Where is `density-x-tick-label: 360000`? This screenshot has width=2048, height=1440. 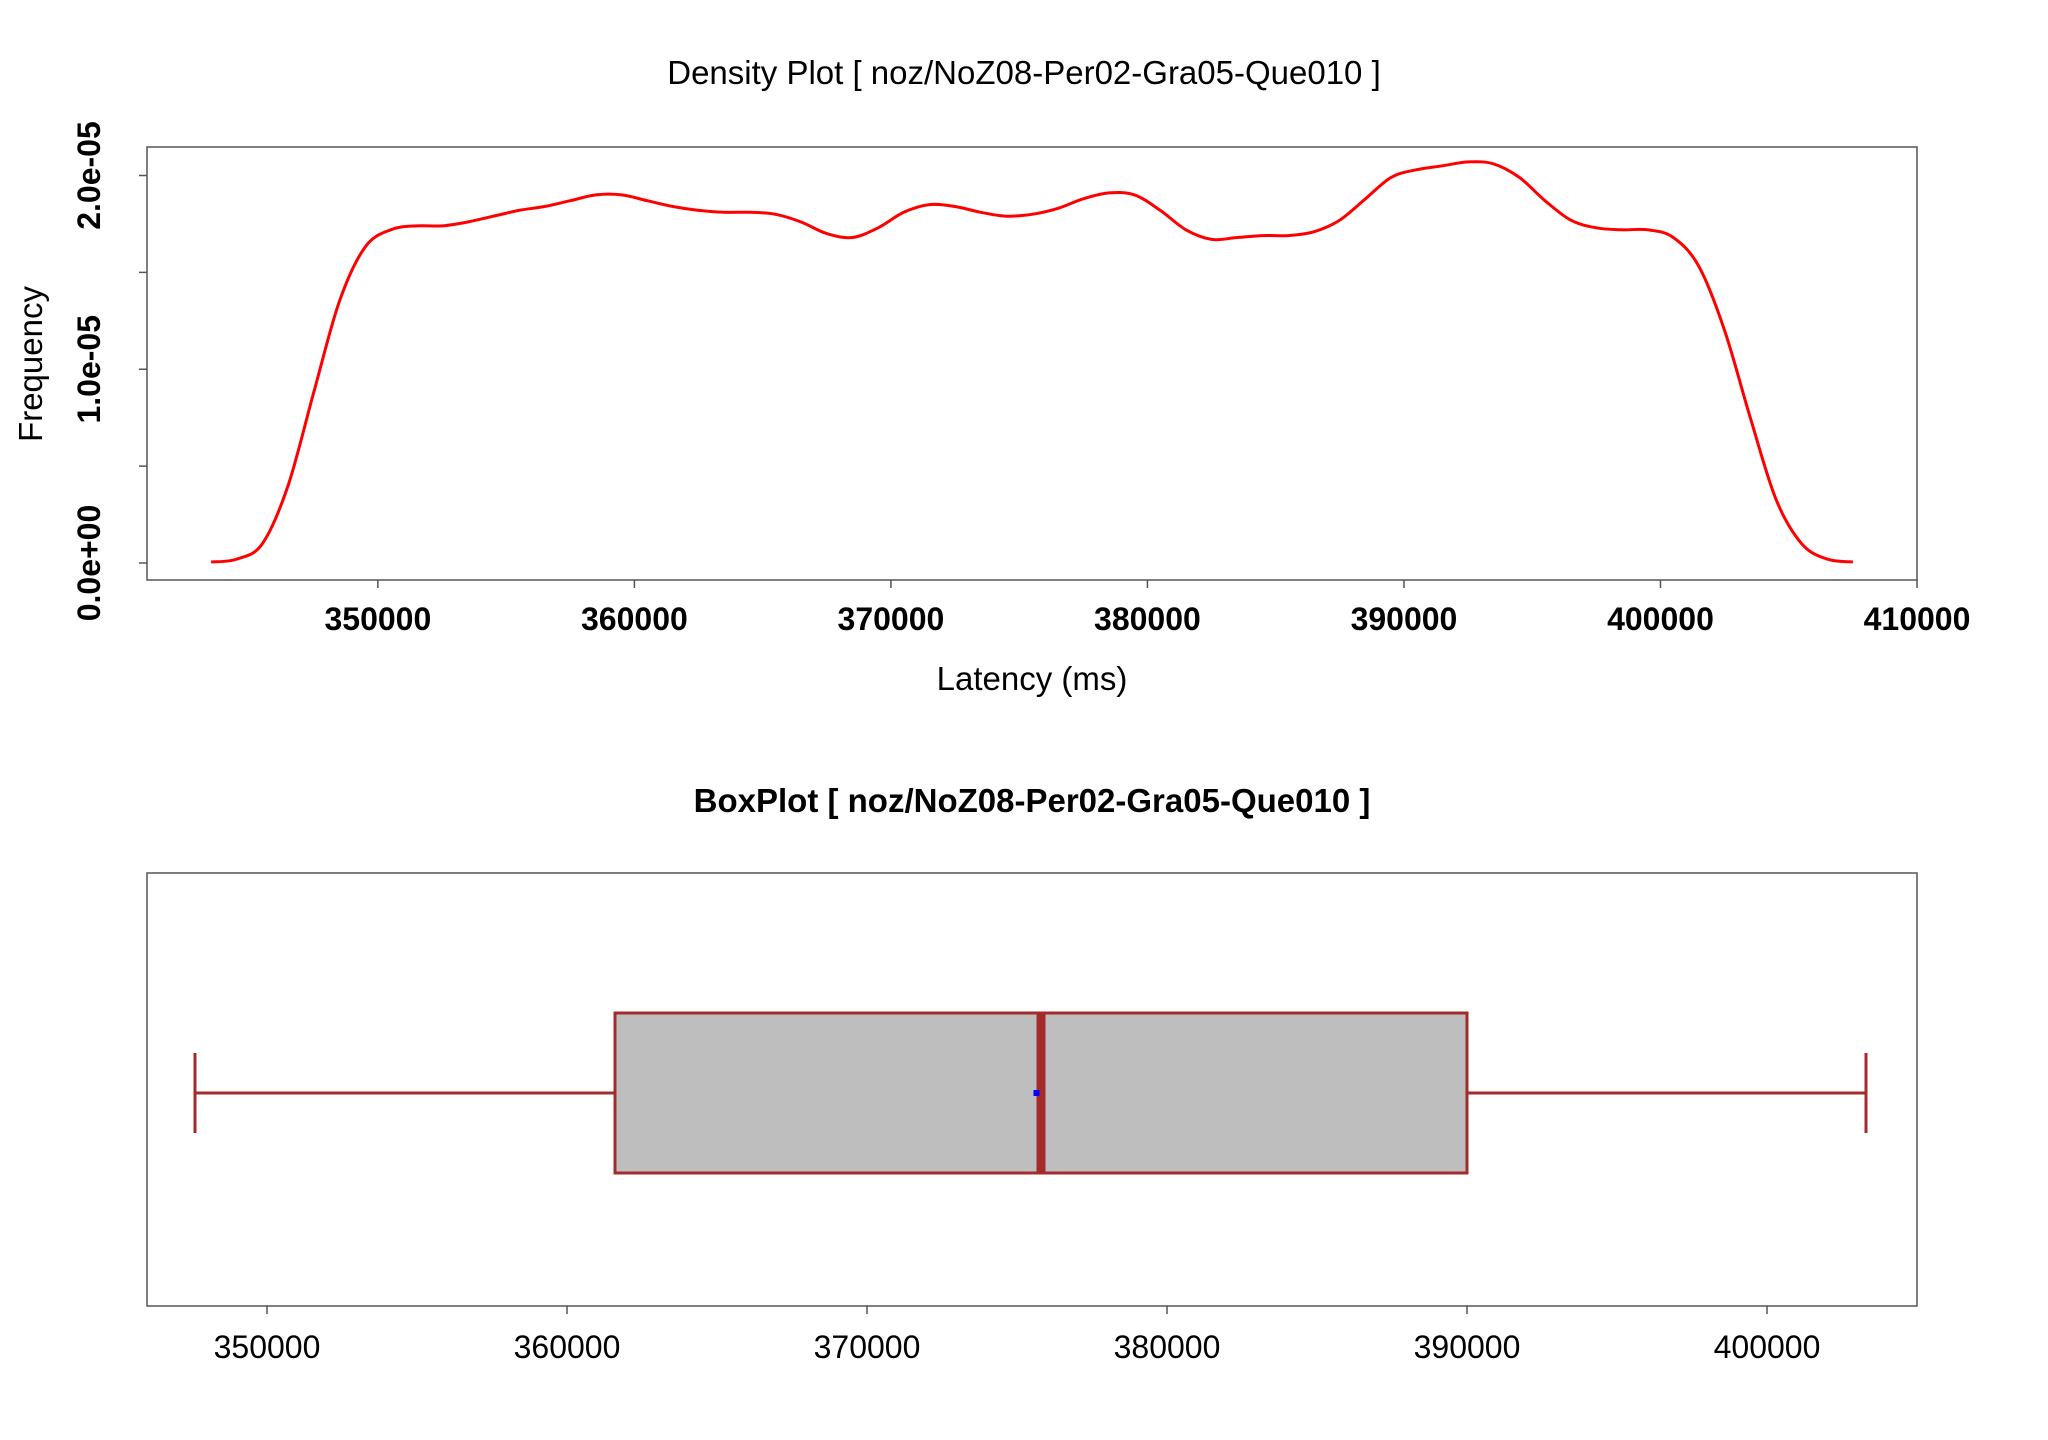
density-x-tick-label: 360000 is located at coordinates (634, 619).